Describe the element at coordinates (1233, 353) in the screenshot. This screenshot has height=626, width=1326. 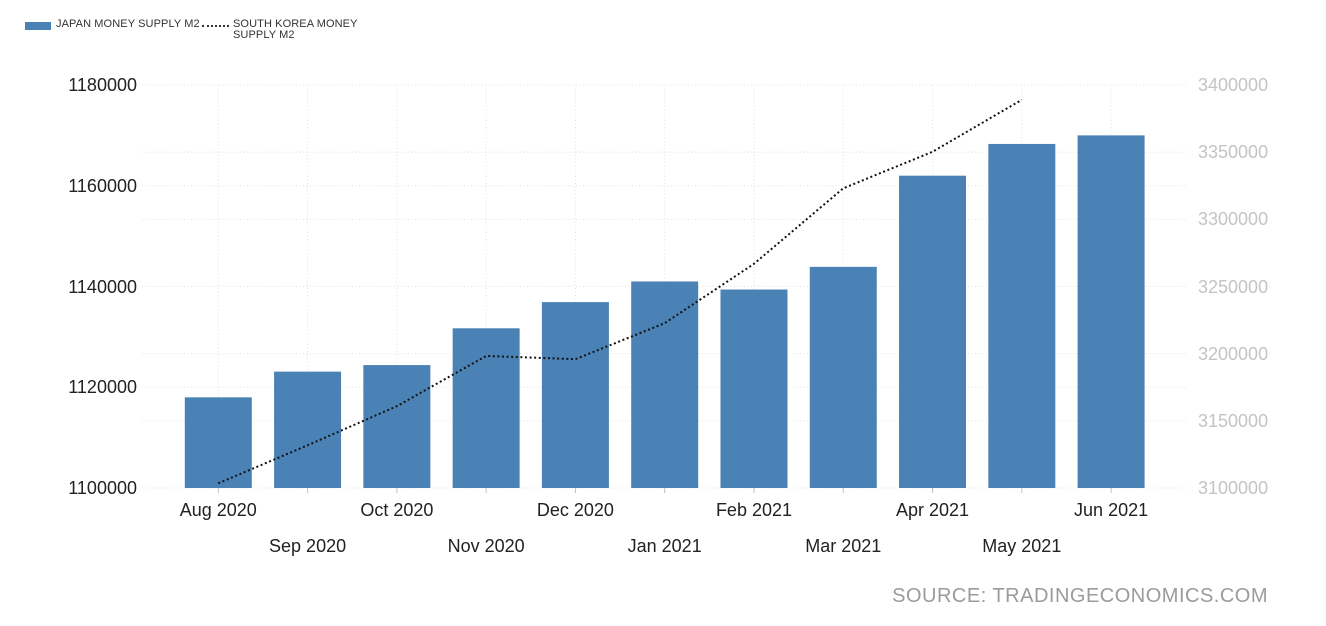
I see `y-axis-right-tick-label: 3200000` at that location.